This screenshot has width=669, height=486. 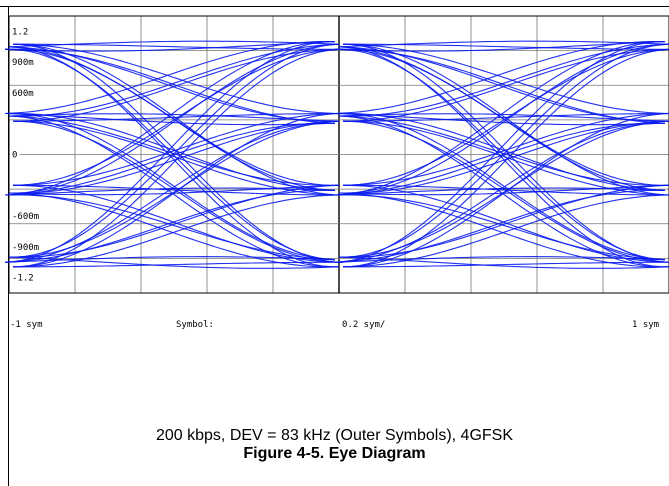 What do you see at coordinates (334, 6) in the screenshot?
I see `page-frame-top` at bounding box center [334, 6].